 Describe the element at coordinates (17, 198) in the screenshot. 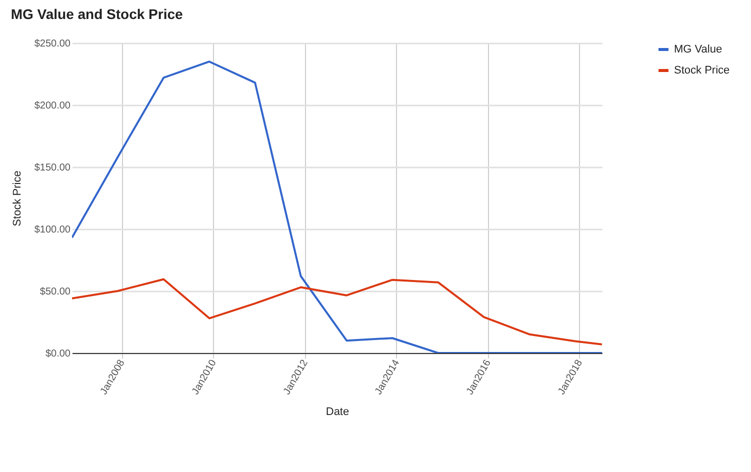

I see `y-axis-title: Stock Price` at that location.